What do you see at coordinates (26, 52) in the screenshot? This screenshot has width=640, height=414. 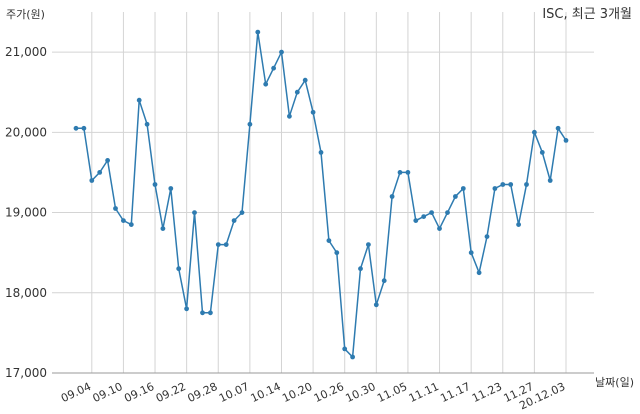 I see `y-tick-label: 21,000` at bounding box center [26, 52].